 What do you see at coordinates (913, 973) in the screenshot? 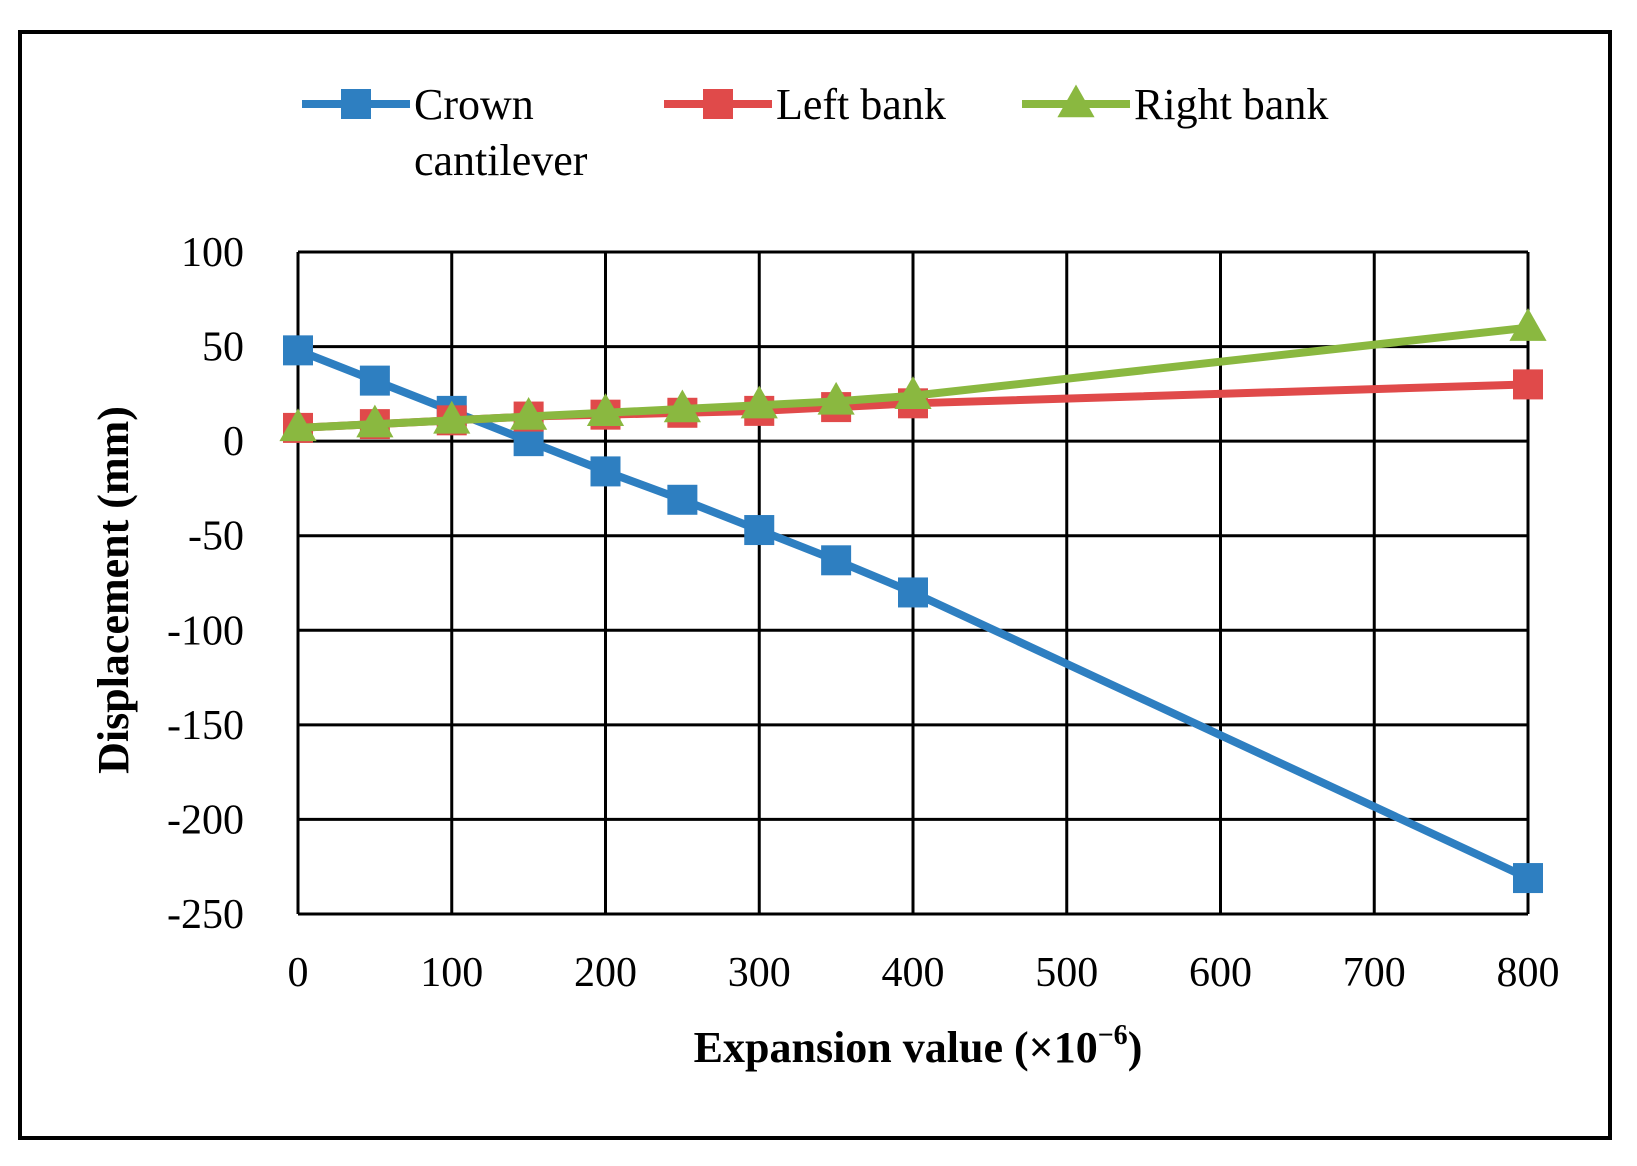
I see `x-tick-label: 400` at bounding box center [913, 973].